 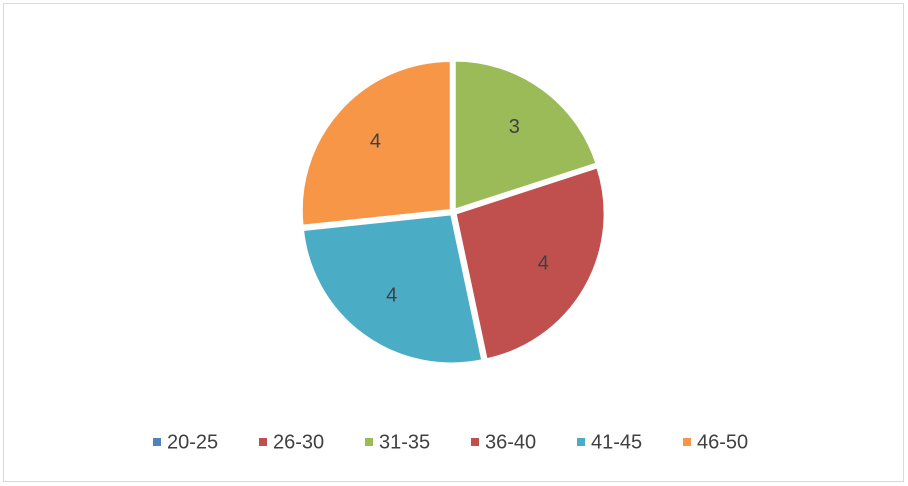 What do you see at coordinates (192, 442) in the screenshot?
I see `legend-label: 20-25` at bounding box center [192, 442].